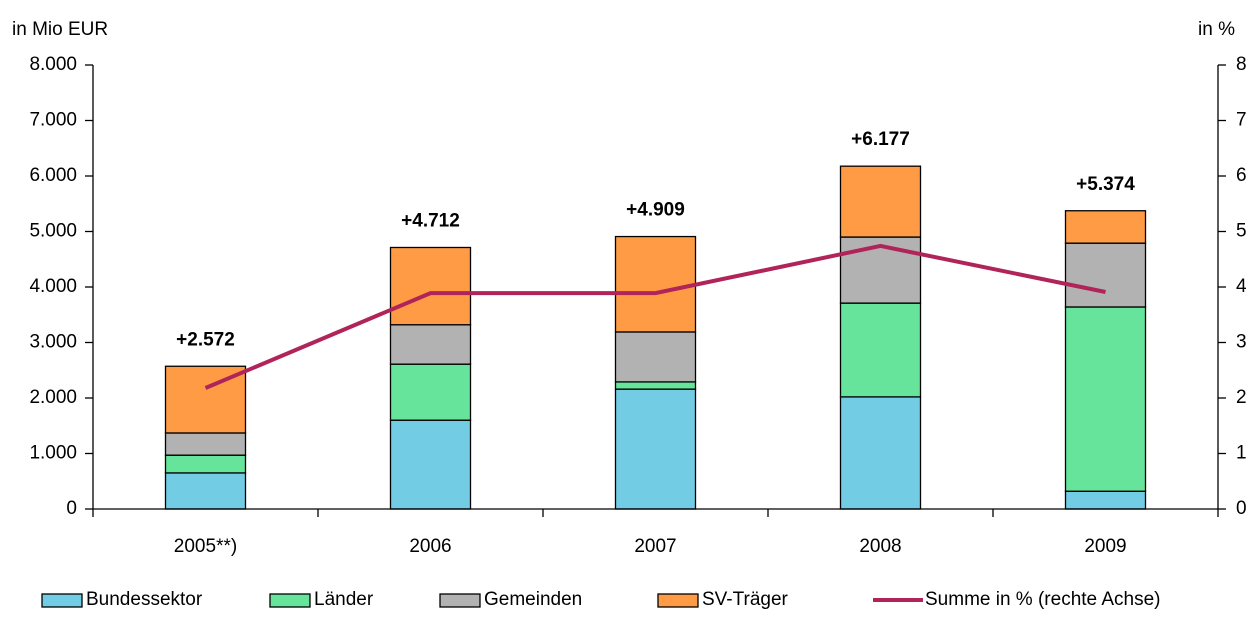 This screenshot has width=1257, height=617. Describe the element at coordinates (205, 546) in the screenshot. I see `x-tick-label: 2005**)` at that location.